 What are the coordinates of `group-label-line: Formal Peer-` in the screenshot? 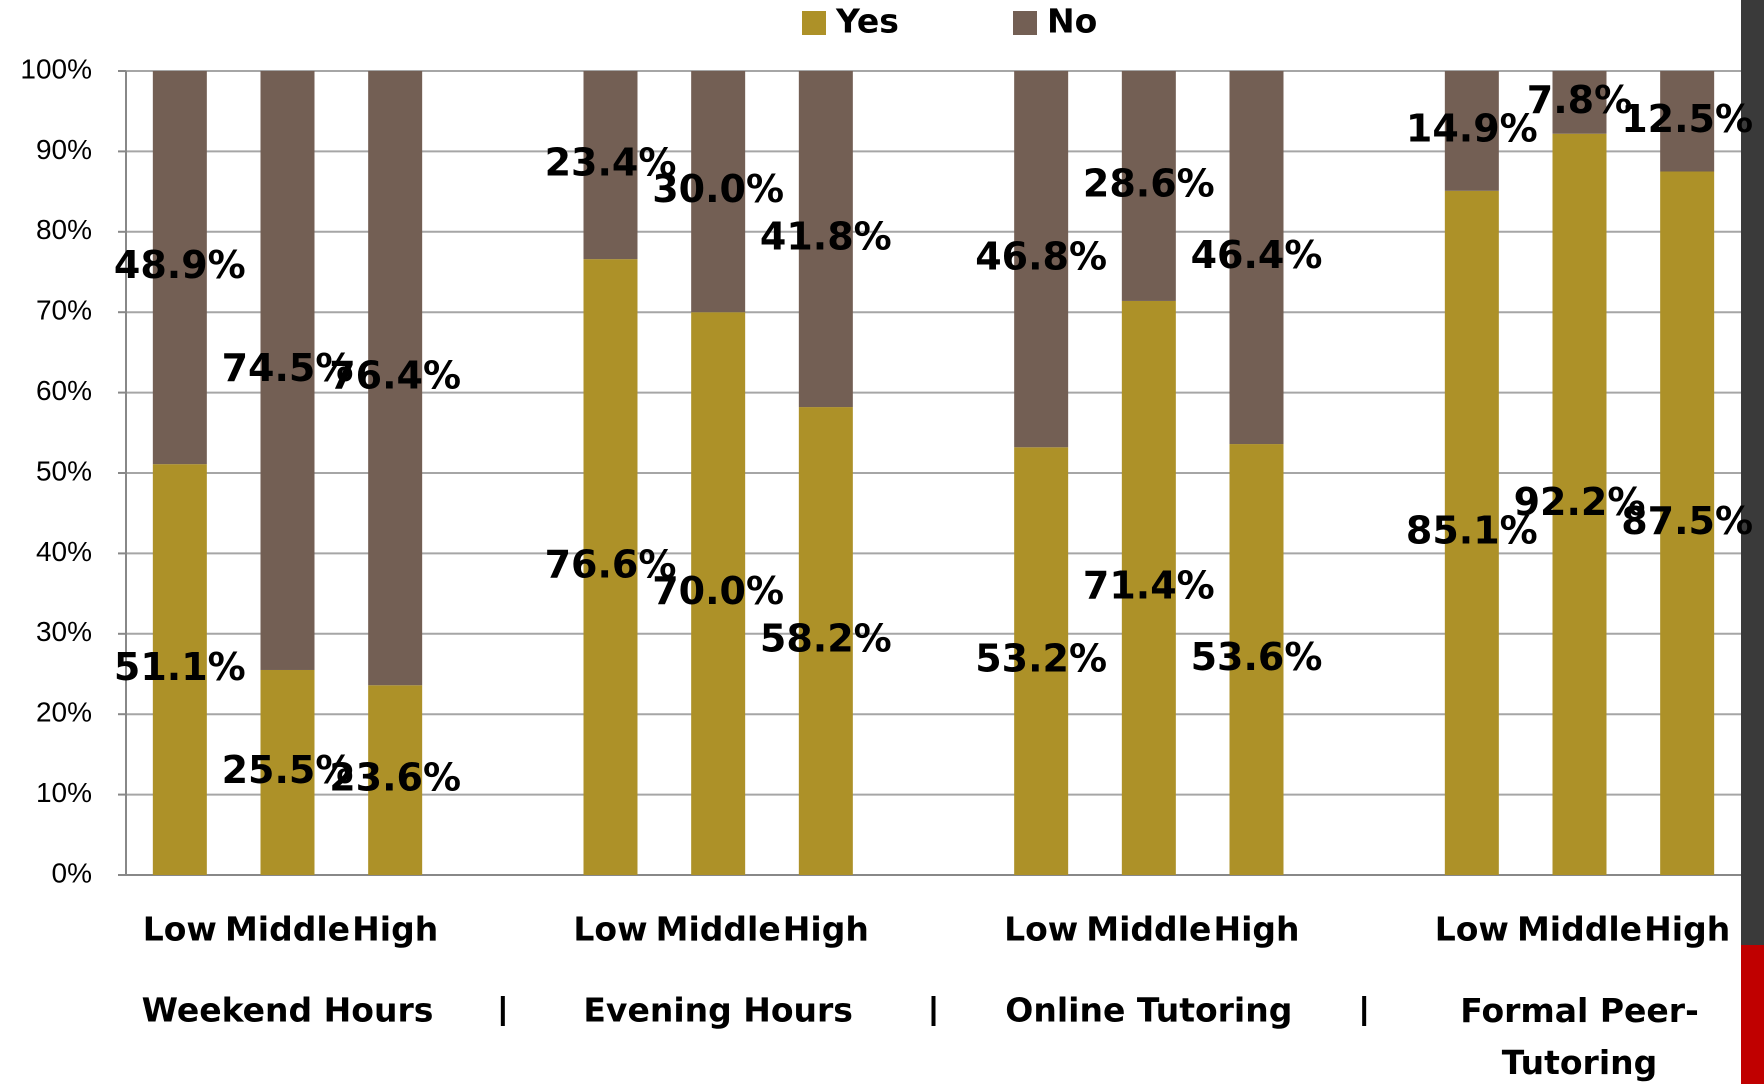 It's located at (1579, 1010).